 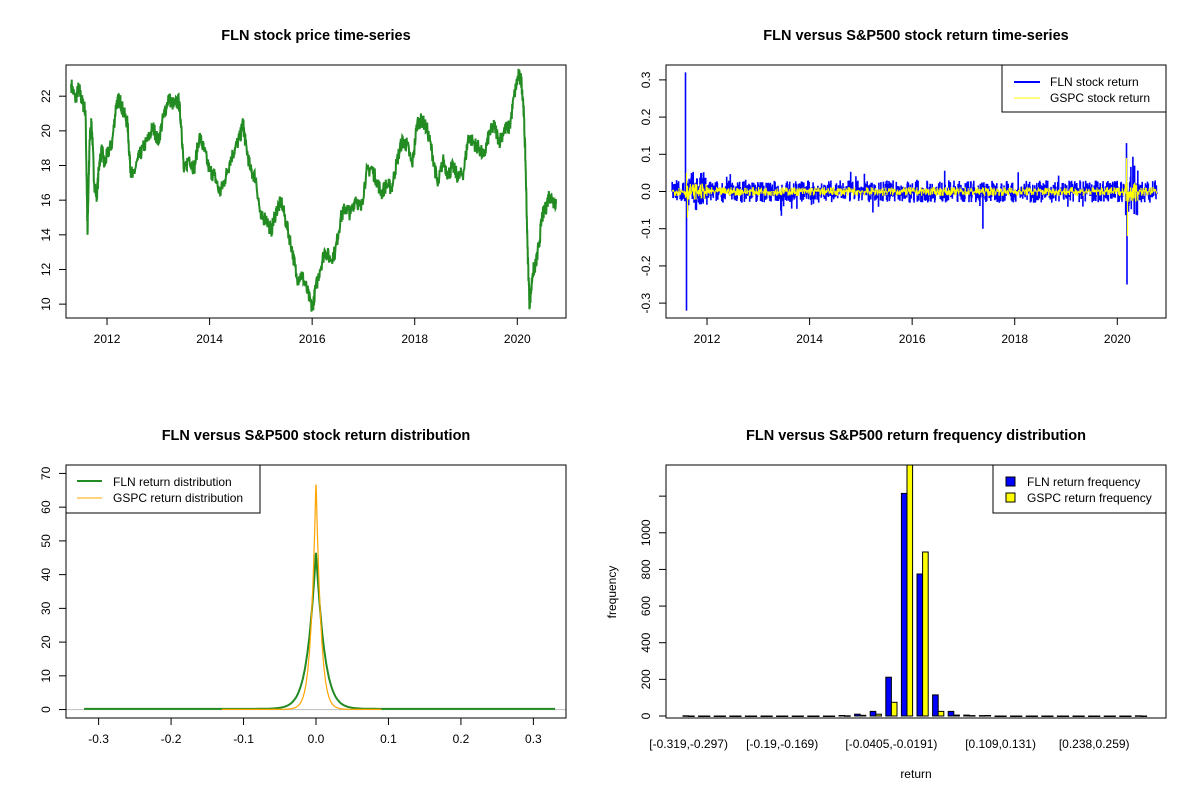 I want to click on legend-fln-freq-swatch-icon, so click(x=1010, y=481).